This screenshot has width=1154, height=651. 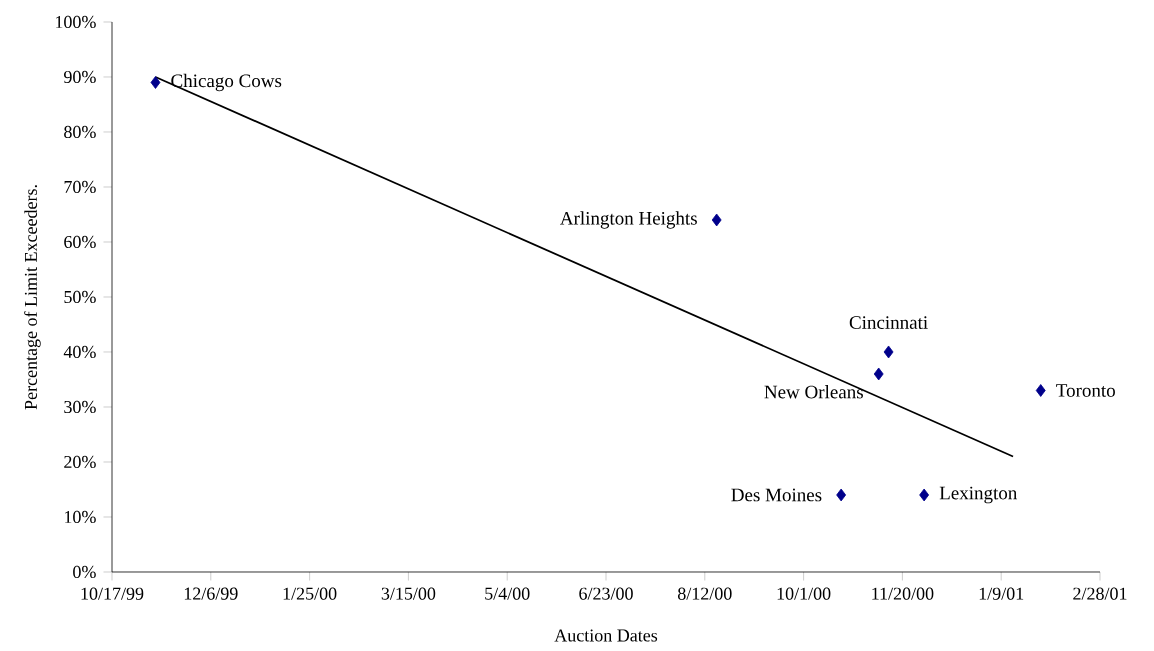 I want to click on y-tick-label: 40%, so click(x=79, y=352).